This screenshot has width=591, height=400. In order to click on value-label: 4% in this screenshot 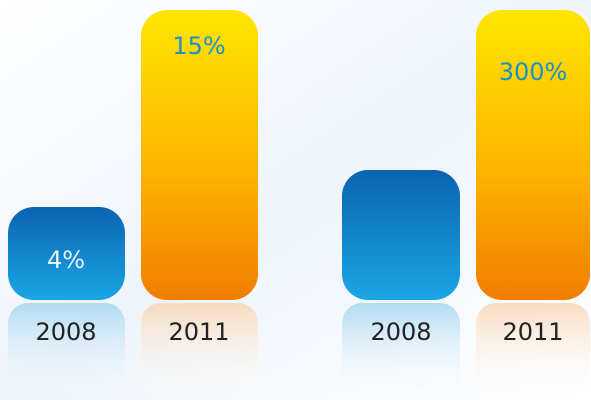, I will do `click(66, 260)`.